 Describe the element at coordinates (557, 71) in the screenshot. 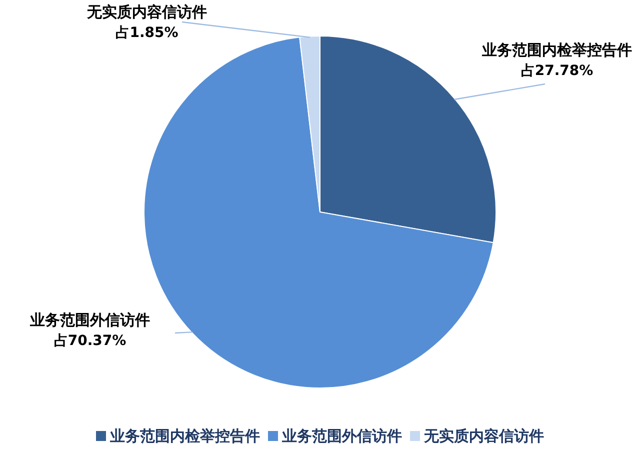

I see `data-label: 占27.78%` at that location.